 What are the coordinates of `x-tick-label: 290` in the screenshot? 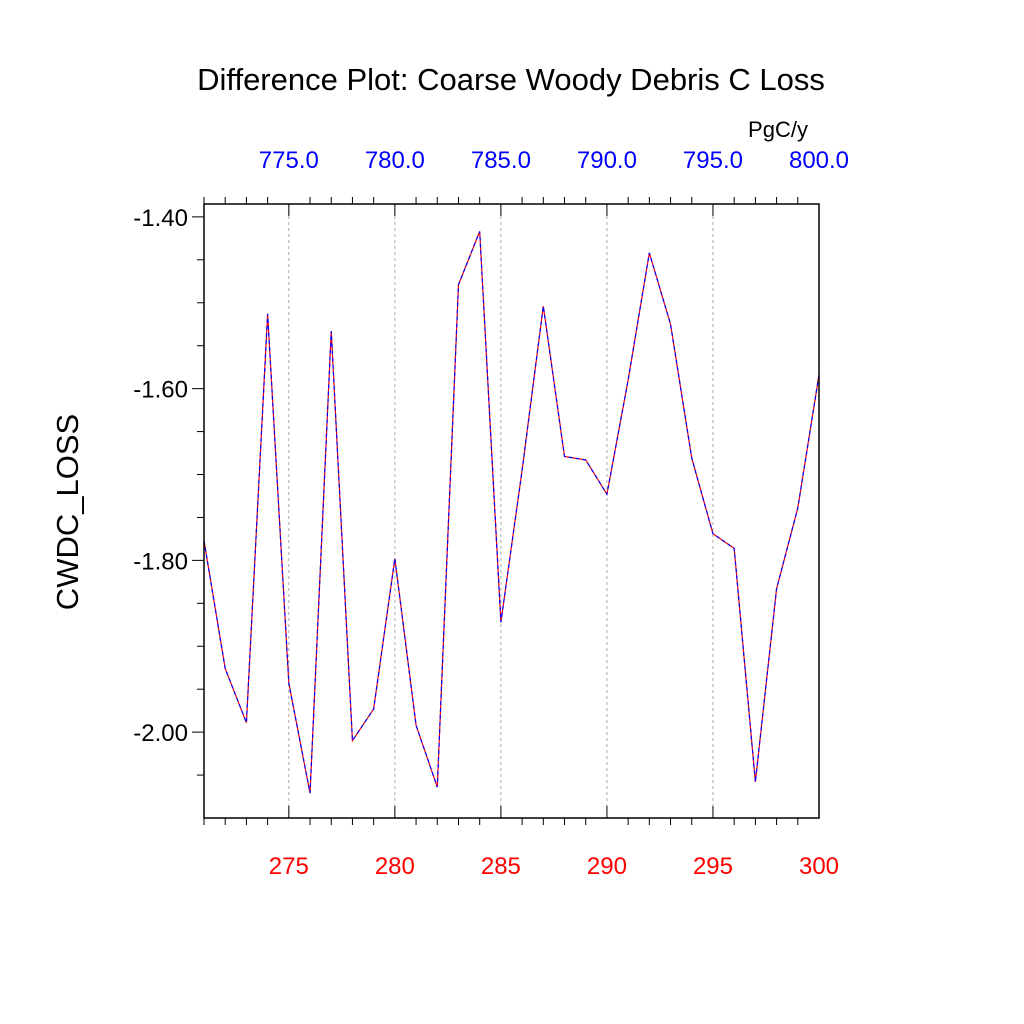 It's located at (607, 866).